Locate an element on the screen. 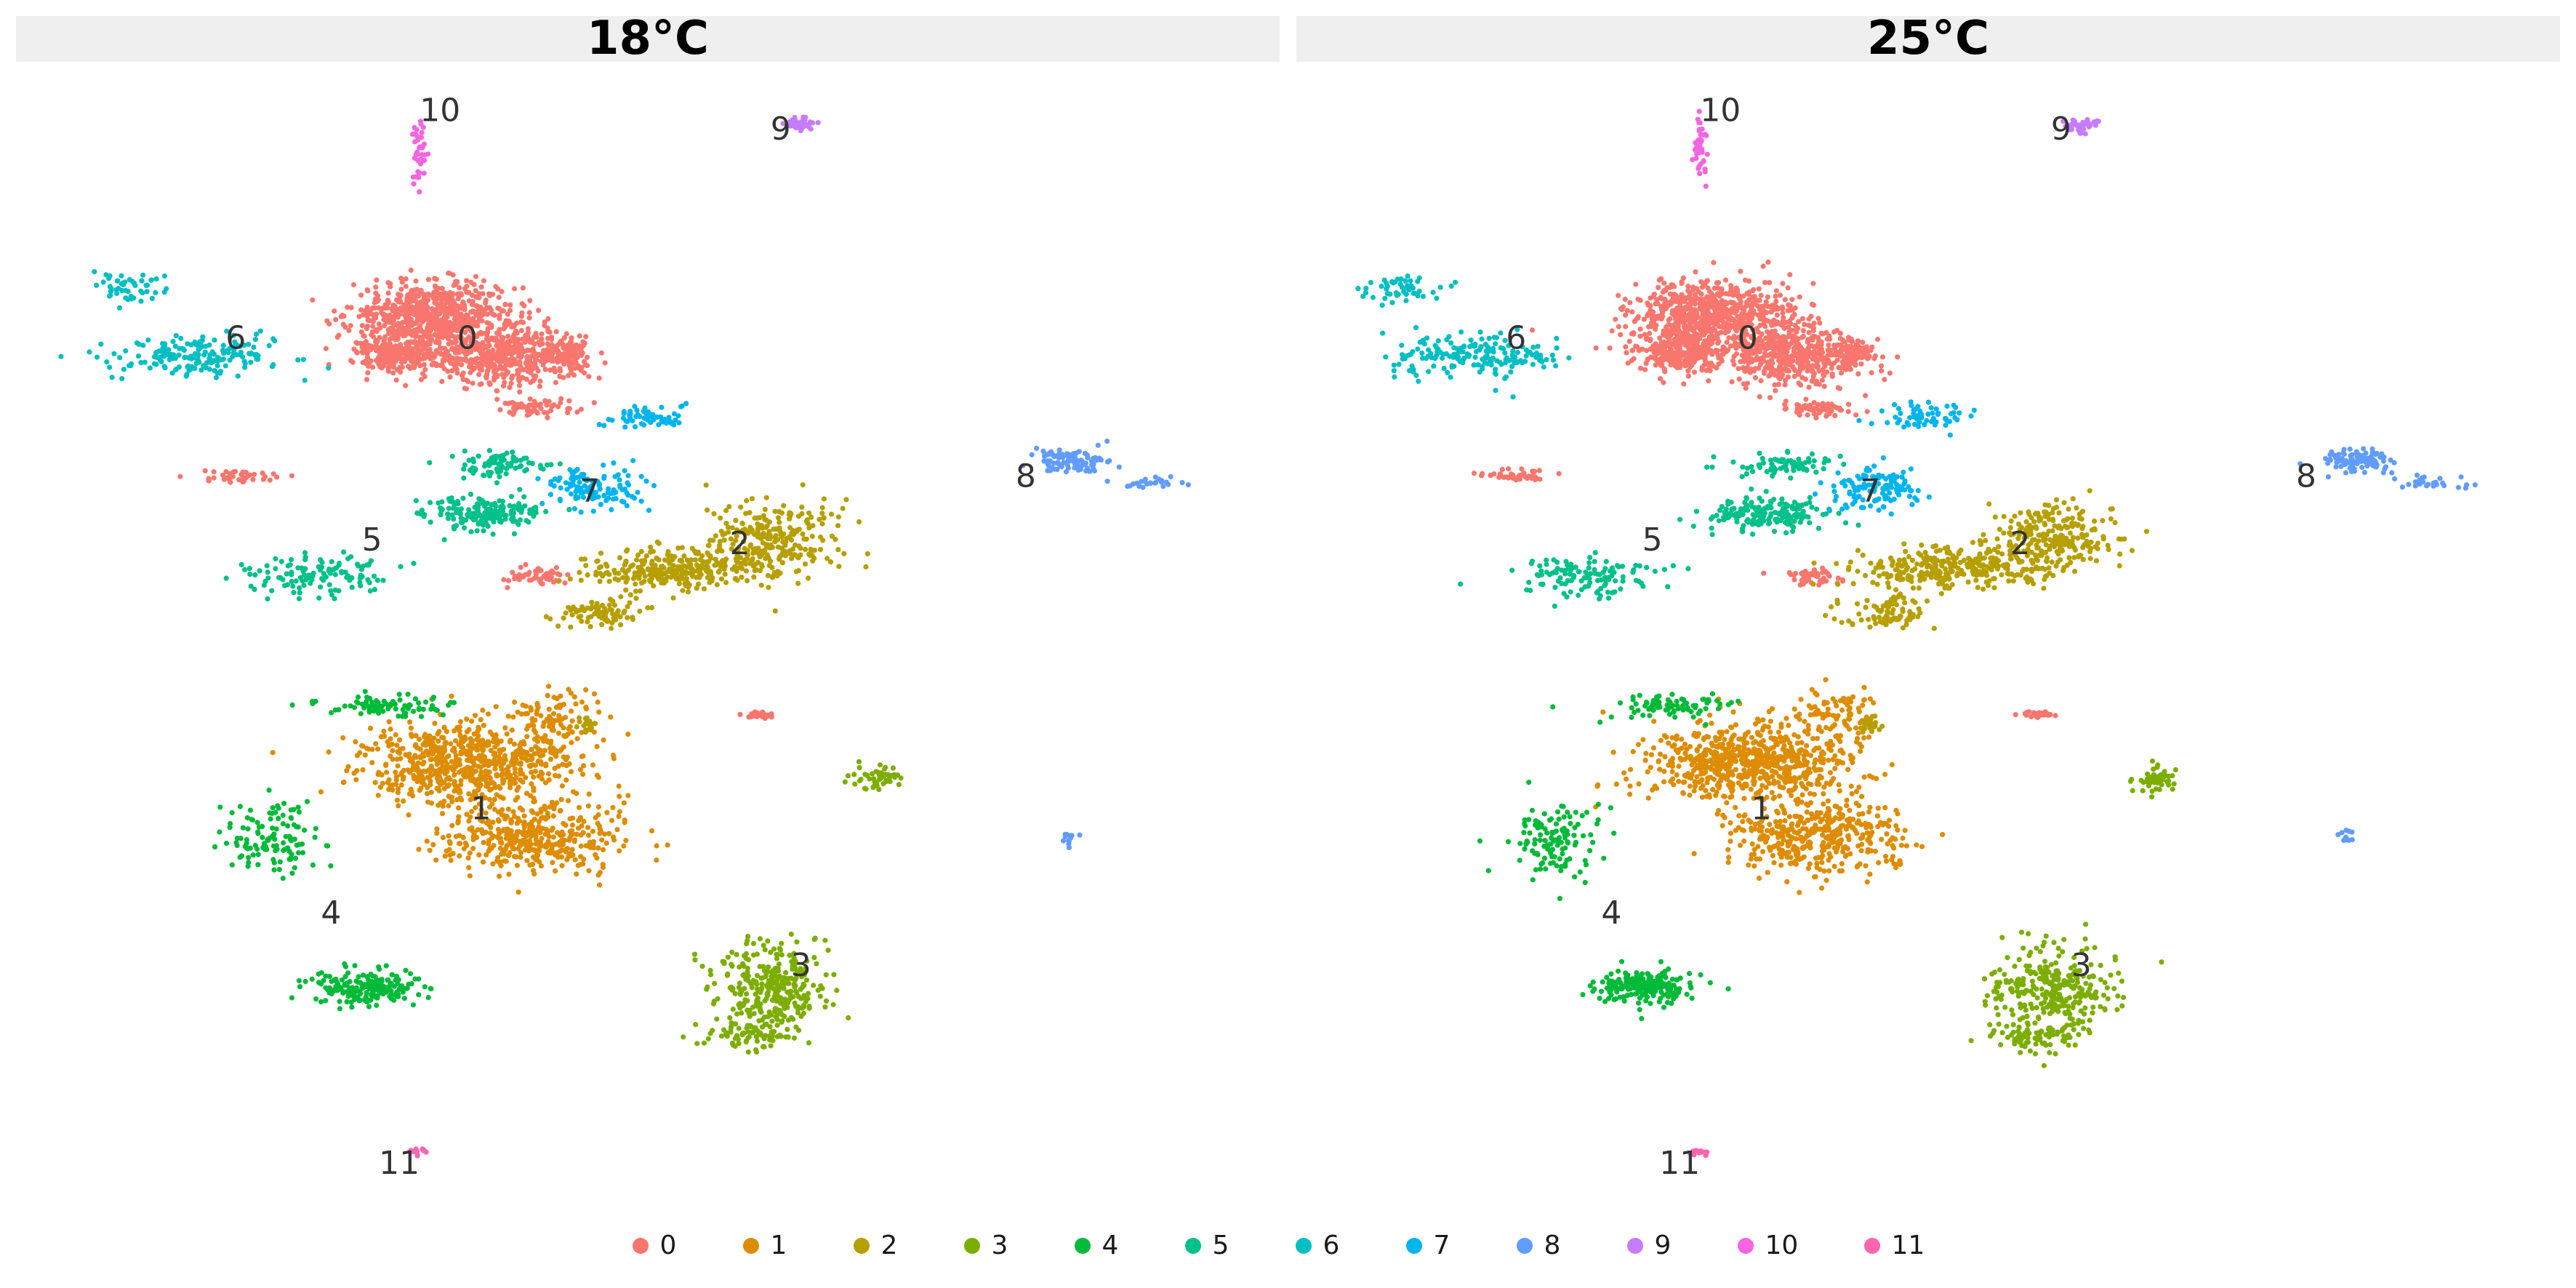 This screenshot has width=2576, height=1288. cluster-2-points is located at coordinates (706, 608).